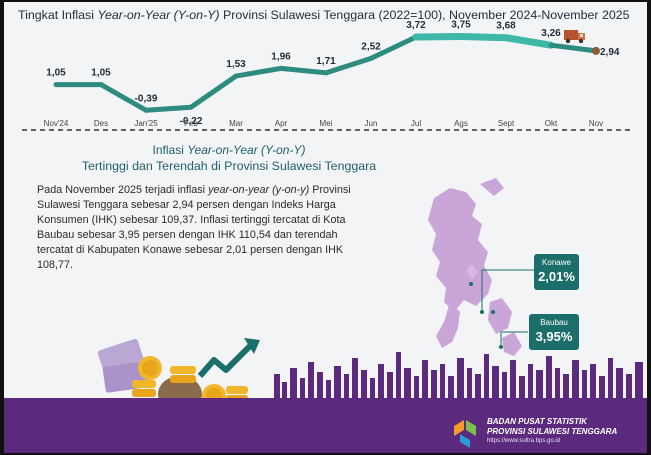  Describe the element at coordinates (556, 272) in the screenshot. I see `callout-konawe: Konawe 2,01%` at that location.